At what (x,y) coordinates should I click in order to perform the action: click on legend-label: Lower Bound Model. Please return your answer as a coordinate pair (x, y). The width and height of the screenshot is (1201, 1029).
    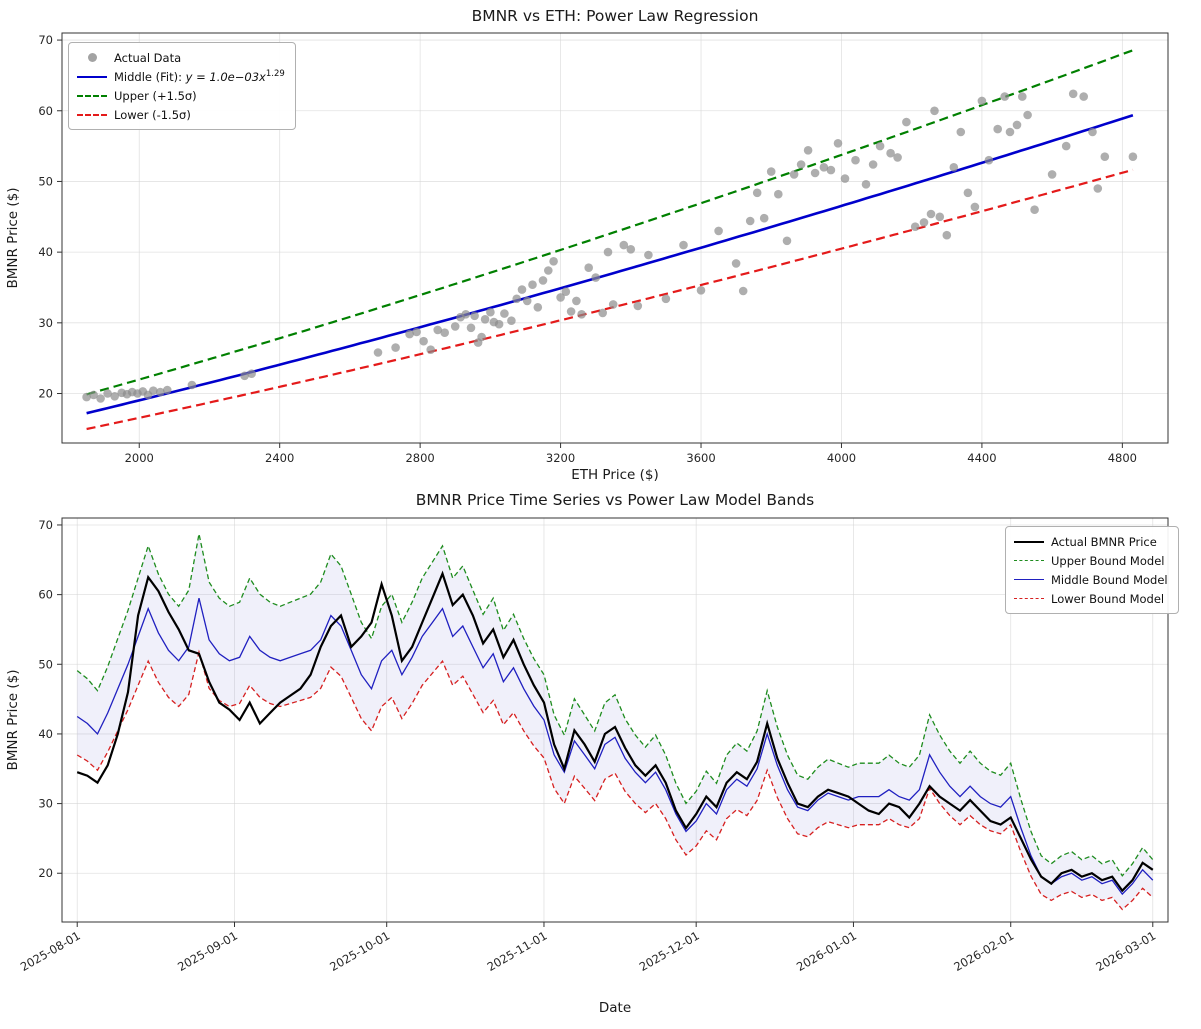
    Looking at the image, I should click on (1108, 598).